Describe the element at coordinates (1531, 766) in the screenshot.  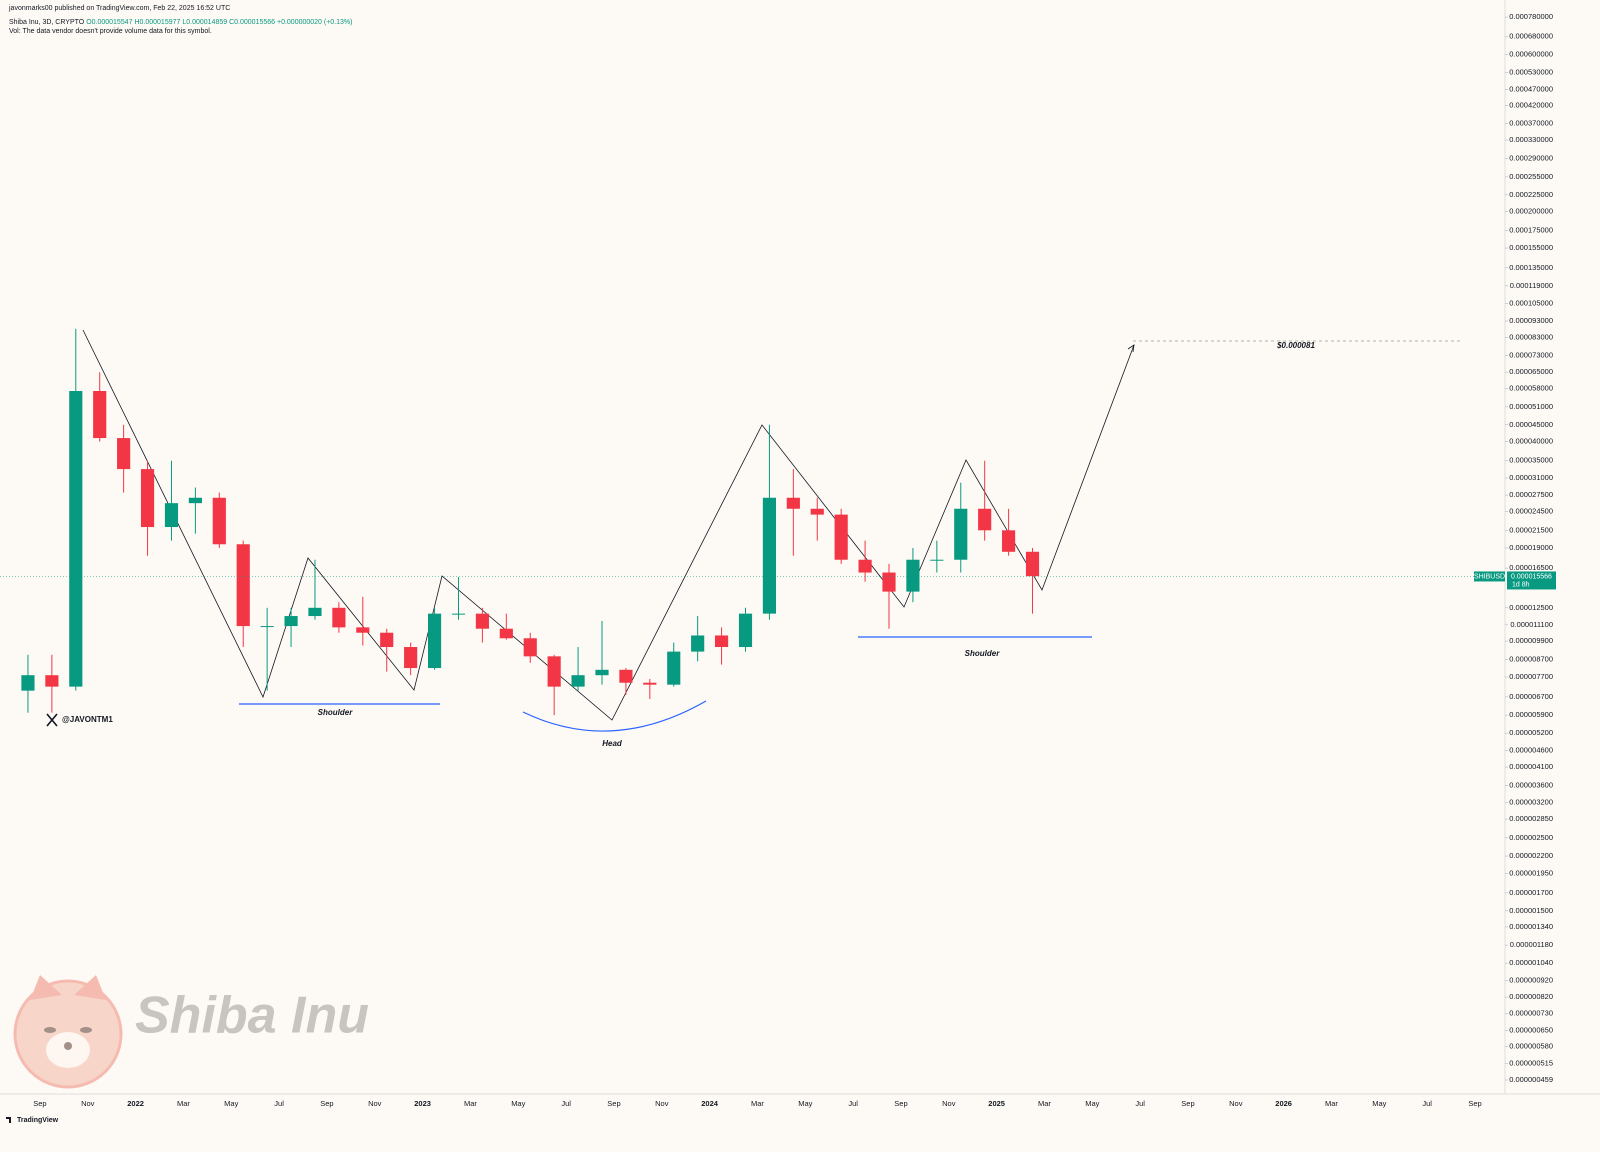
I see `y-tick-label: 0.000004100` at that location.